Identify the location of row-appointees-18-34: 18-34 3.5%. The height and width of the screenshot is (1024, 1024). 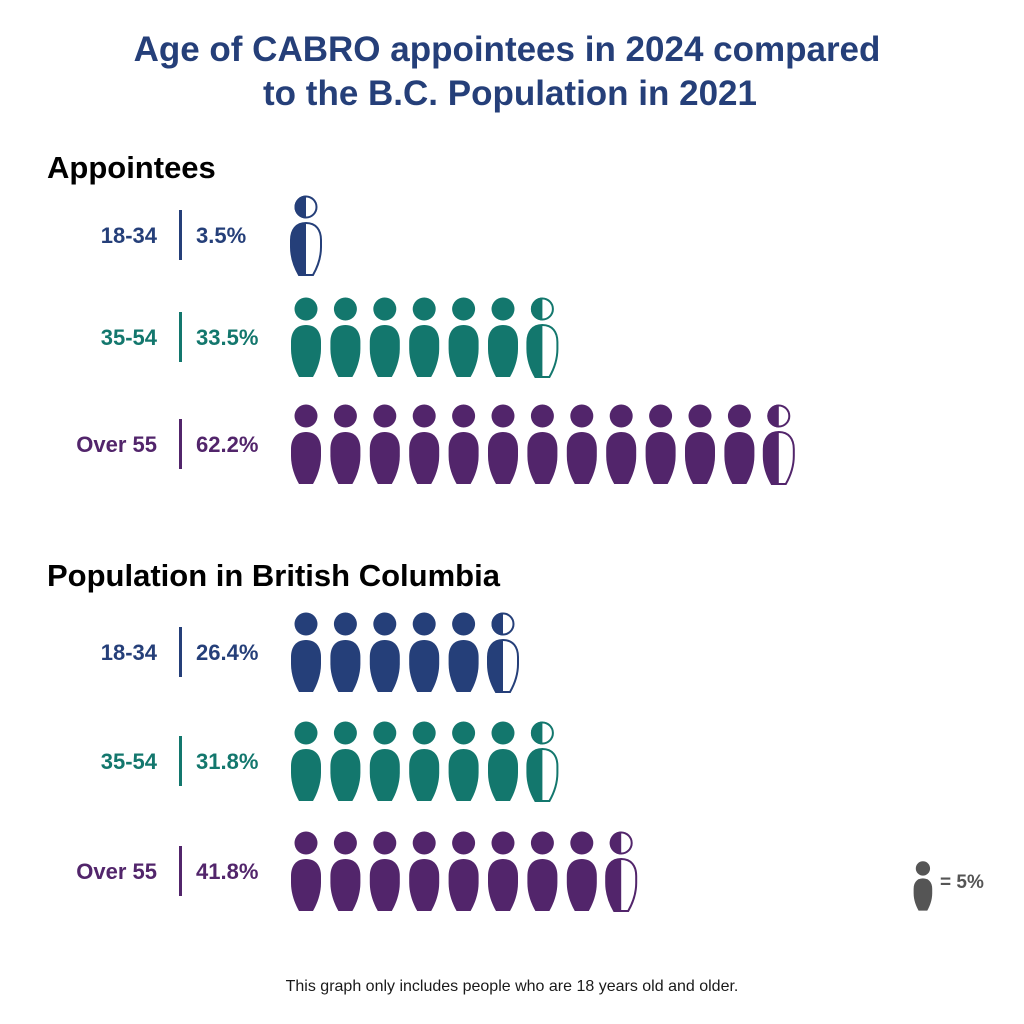
(211, 235).